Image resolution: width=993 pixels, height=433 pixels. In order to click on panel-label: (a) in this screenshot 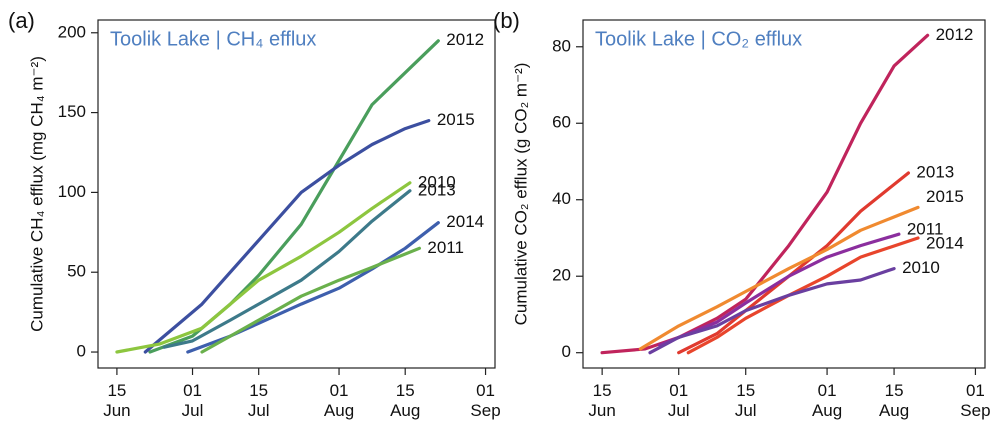, I will do `click(21, 20)`.